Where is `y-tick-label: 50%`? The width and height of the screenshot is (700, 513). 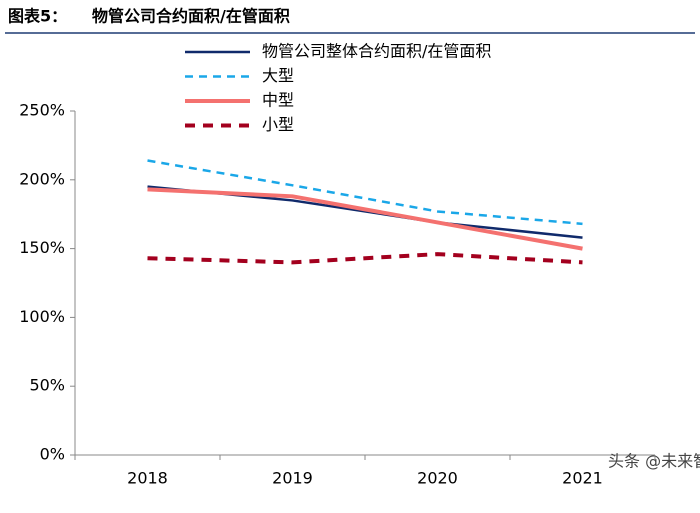 y-tick-label: 50% is located at coordinates (47, 385).